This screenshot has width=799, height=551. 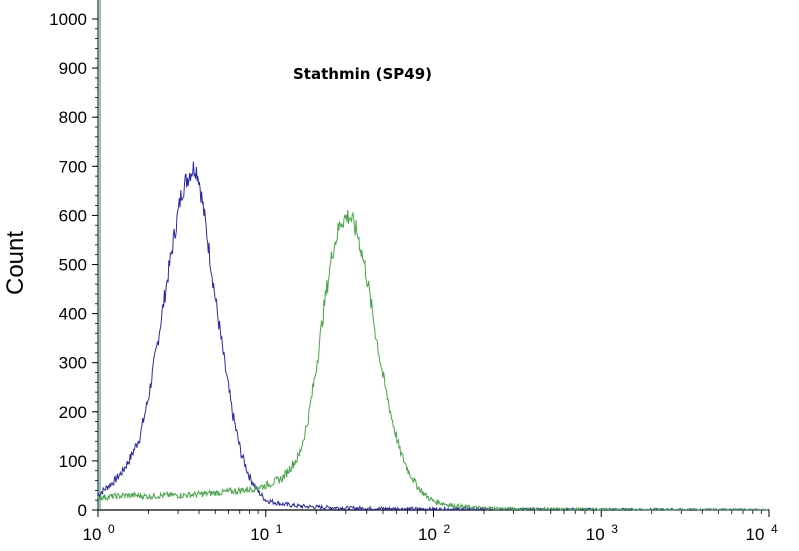 What do you see at coordinates (15, 263) in the screenshot?
I see `y-axis-label: Count` at bounding box center [15, 263].